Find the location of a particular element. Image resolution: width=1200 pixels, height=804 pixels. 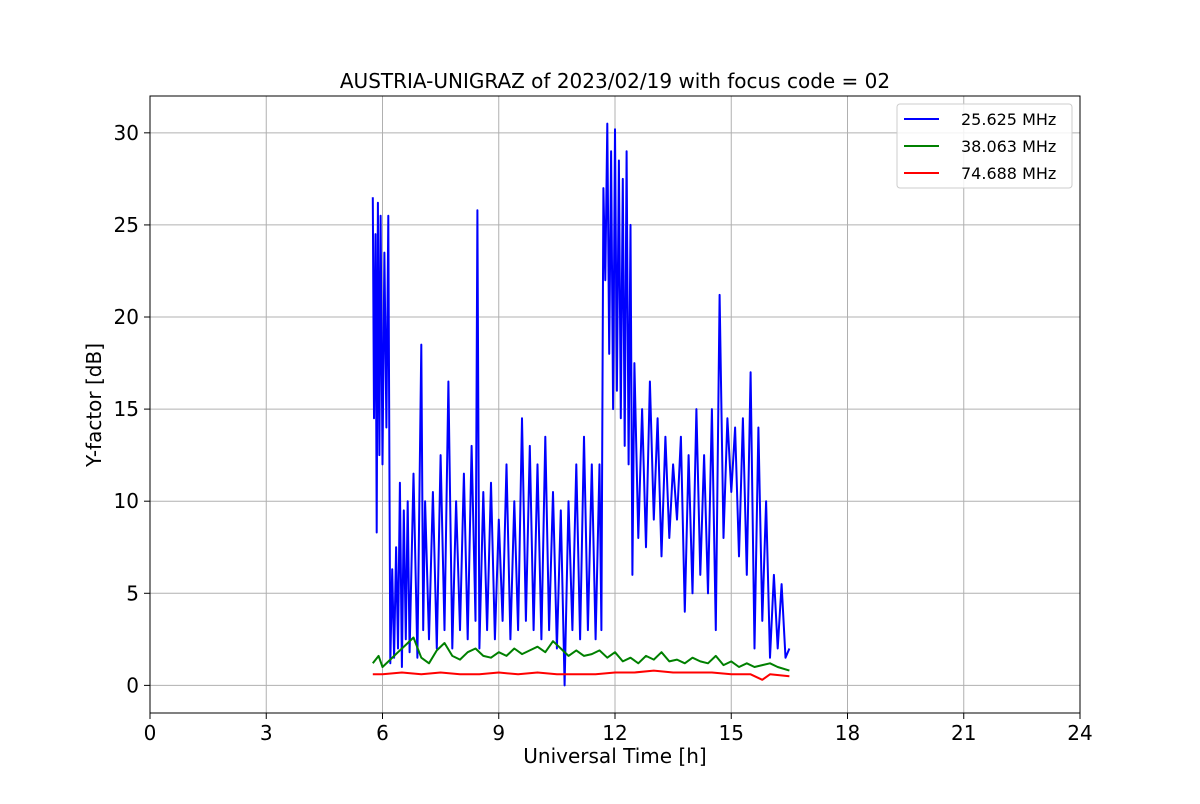

x-tick-label: 3 is located at coordinates (266, 733).